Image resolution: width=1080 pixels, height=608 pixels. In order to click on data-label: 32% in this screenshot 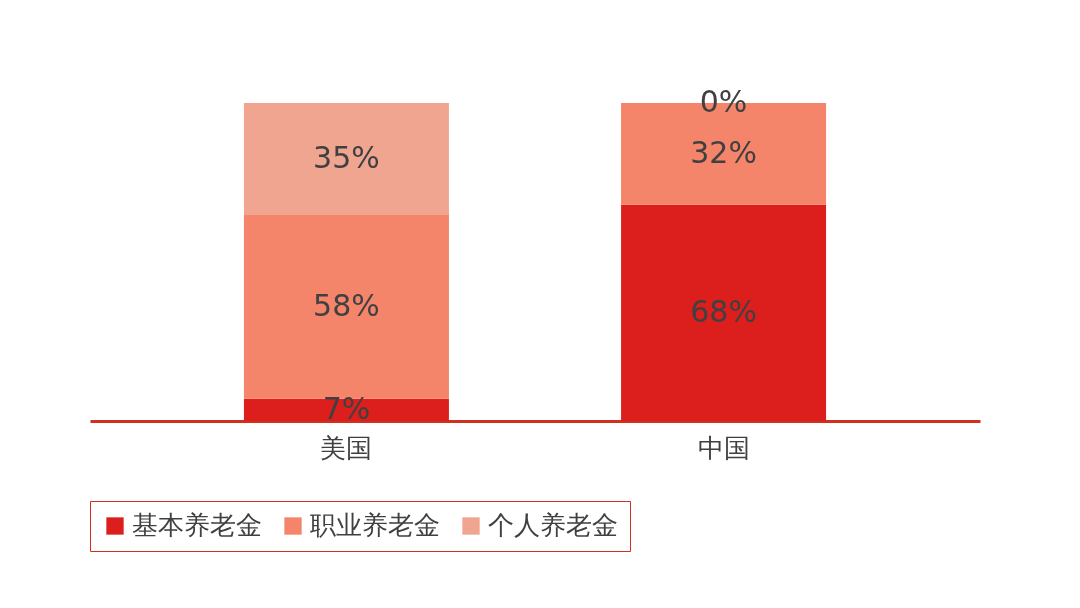, I will do `click(723, 152)`.